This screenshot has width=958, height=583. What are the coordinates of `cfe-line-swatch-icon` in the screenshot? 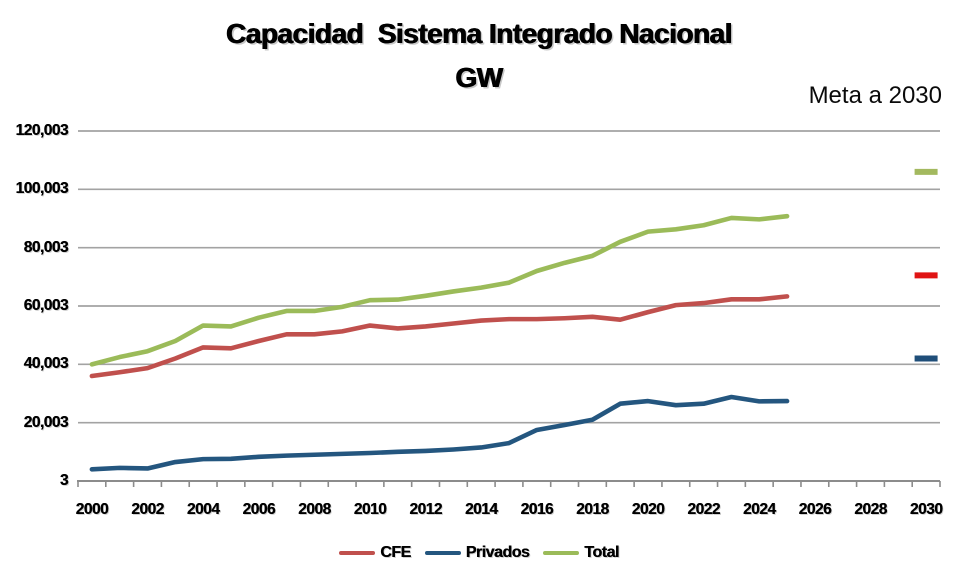 It's located at (357, 553).